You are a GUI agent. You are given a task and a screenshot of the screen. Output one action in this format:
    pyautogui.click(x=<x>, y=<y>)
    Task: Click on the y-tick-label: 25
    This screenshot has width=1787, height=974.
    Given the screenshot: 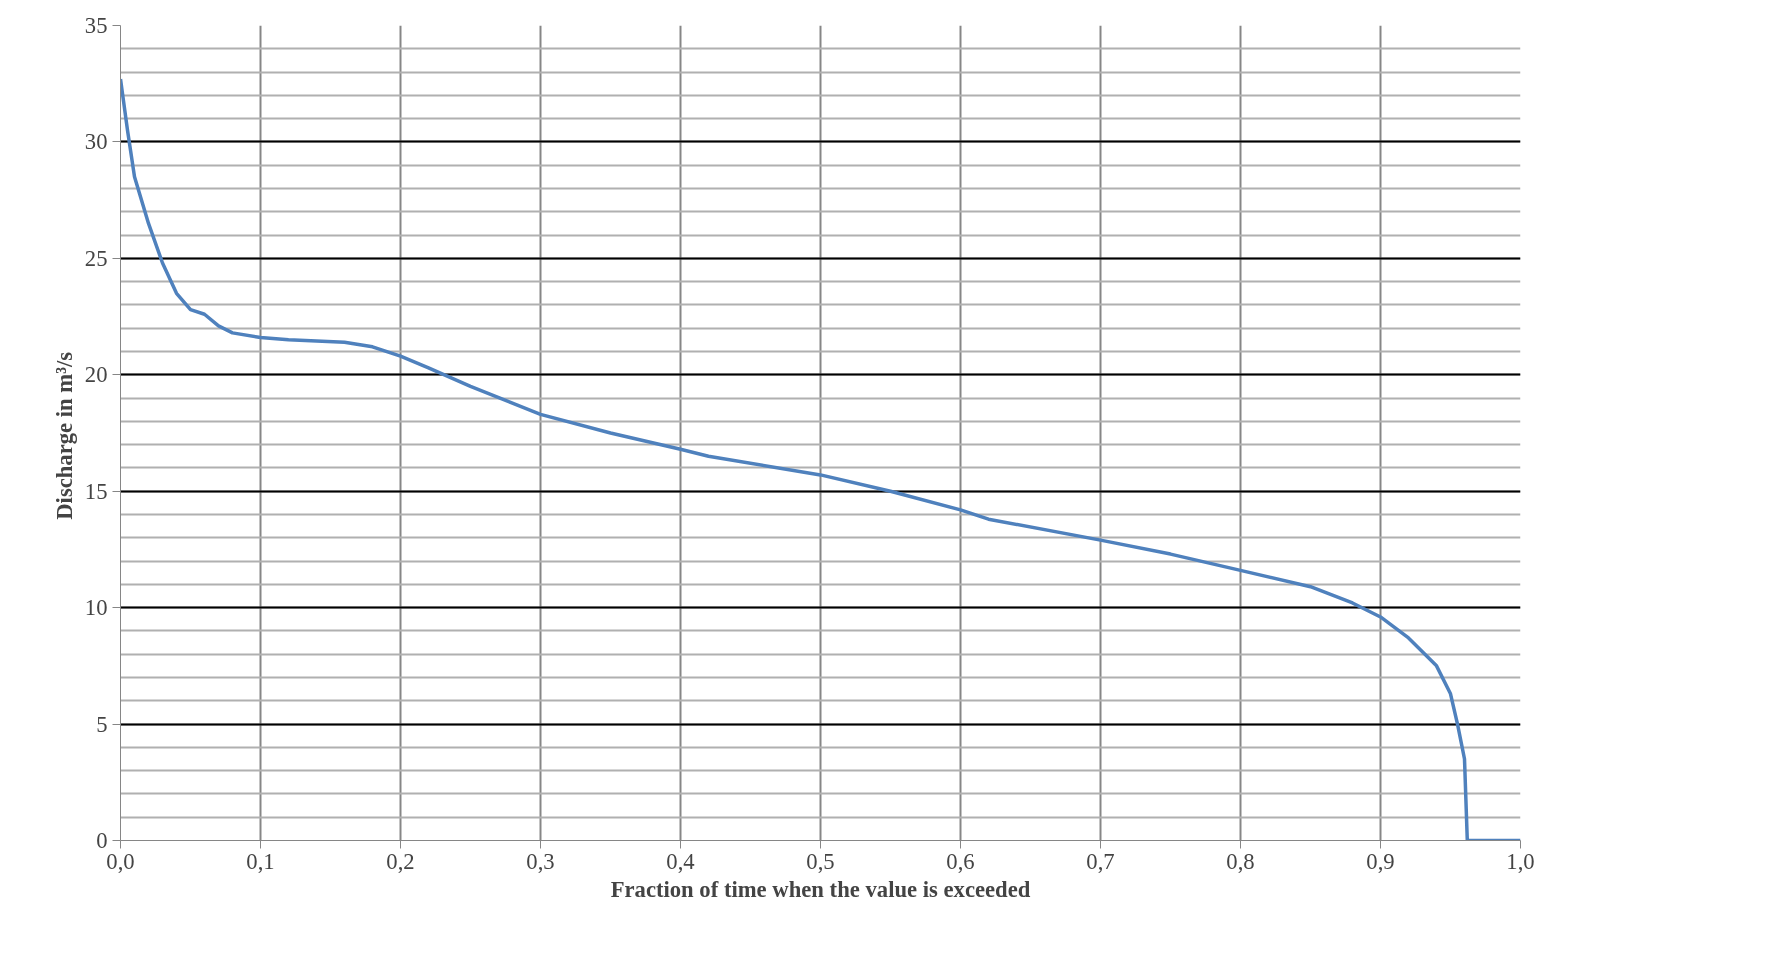 What is the action you would take?
    pyautogui.click(x=96, y=258)
    